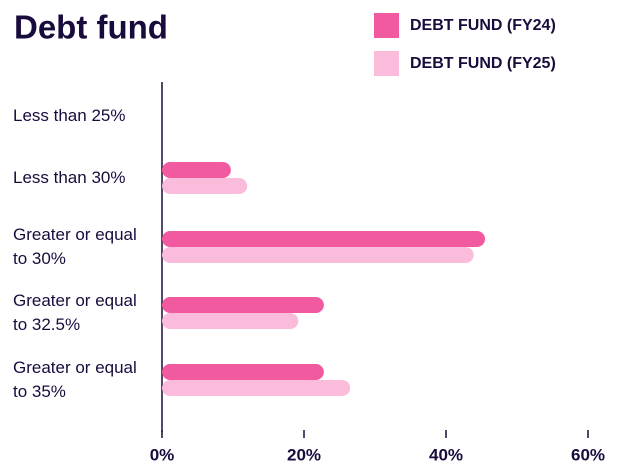 The width and height of the screenshot is (624, 467). What do you see at coordinates (446, 454) in the screenshot?
I see `x-tick-label: 40%` at bounding box center [446, 454].